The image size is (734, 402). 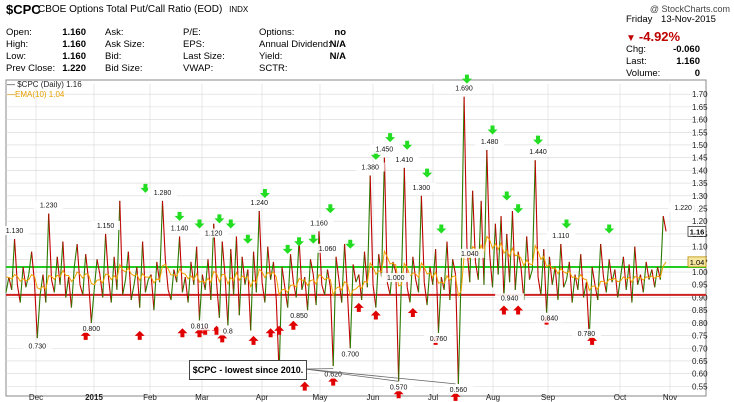 I want to click on value-label: 1.380, so click(x=370, y=167).